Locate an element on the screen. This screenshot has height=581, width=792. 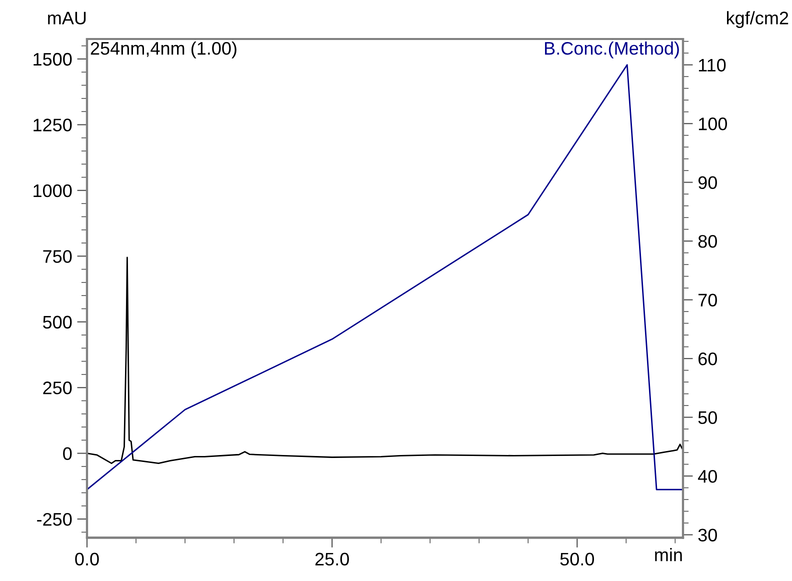
y2-tick-label: 80 is located at coordinates (707, 241).